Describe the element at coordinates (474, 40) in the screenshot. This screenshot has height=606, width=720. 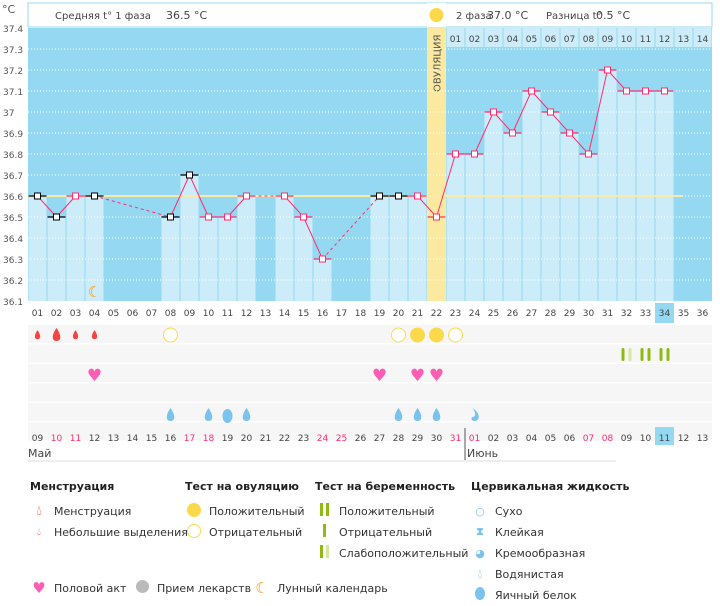
I see `phase2-day-label: 02` at that location.